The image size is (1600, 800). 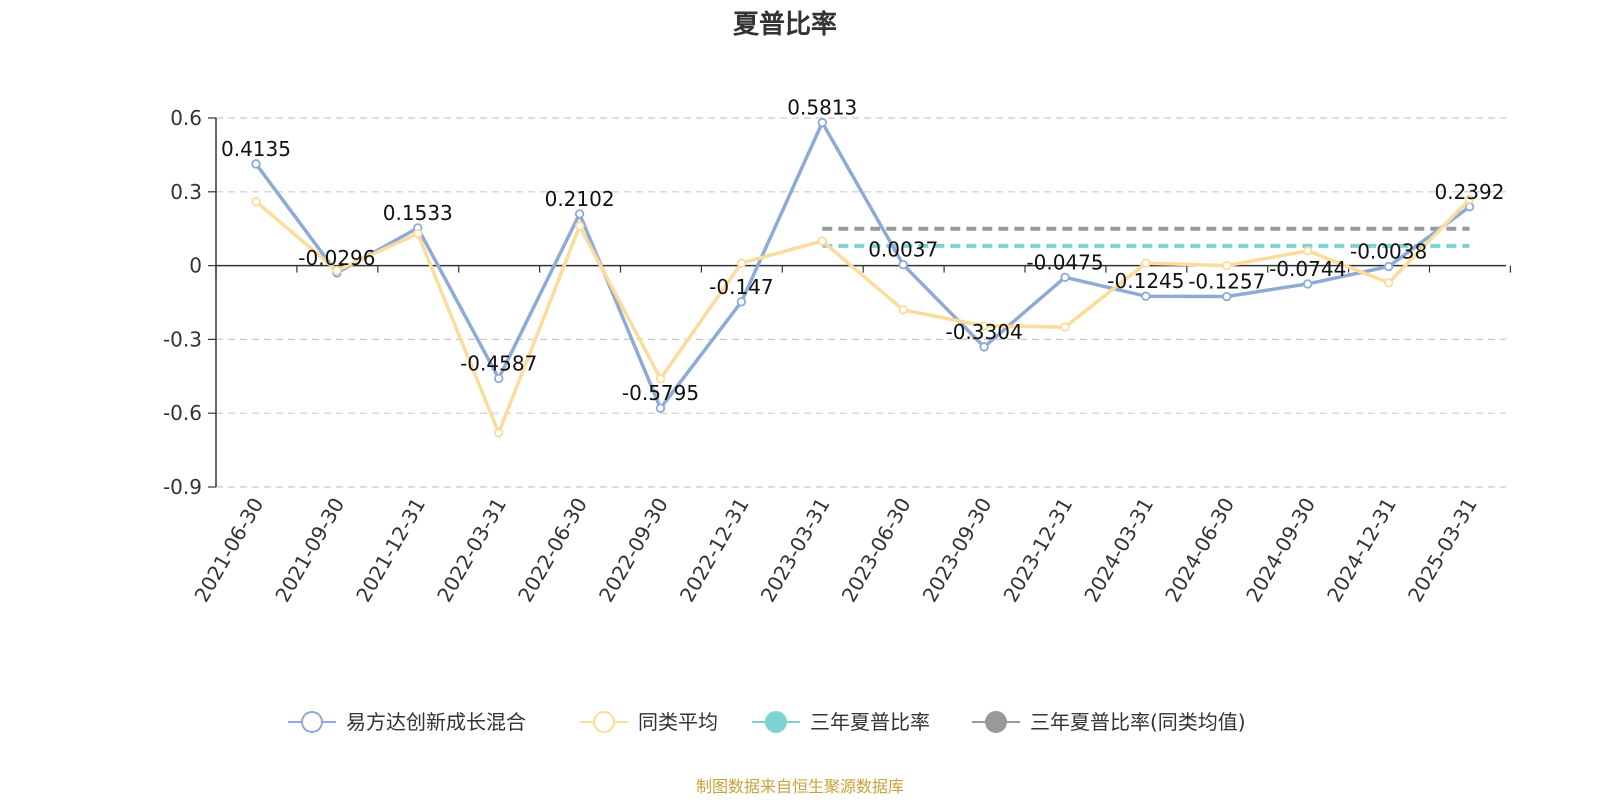 I want to click on legend-label: 易方达创新成长混合, so click(x=436, y=722).